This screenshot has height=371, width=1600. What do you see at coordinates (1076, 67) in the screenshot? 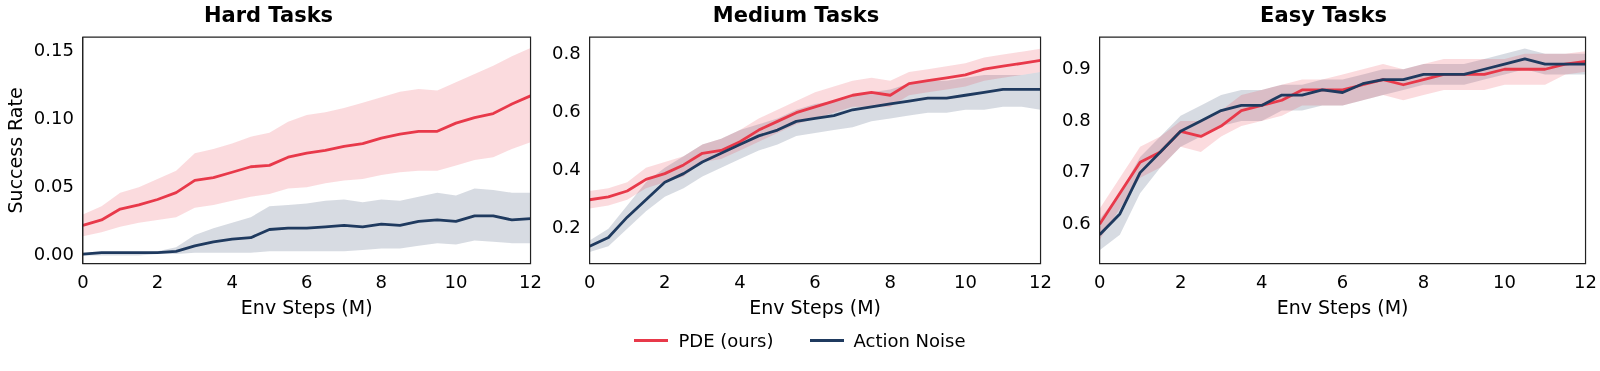
I see `y-tick-label: 0.9` at bounding box center [1076, 67].